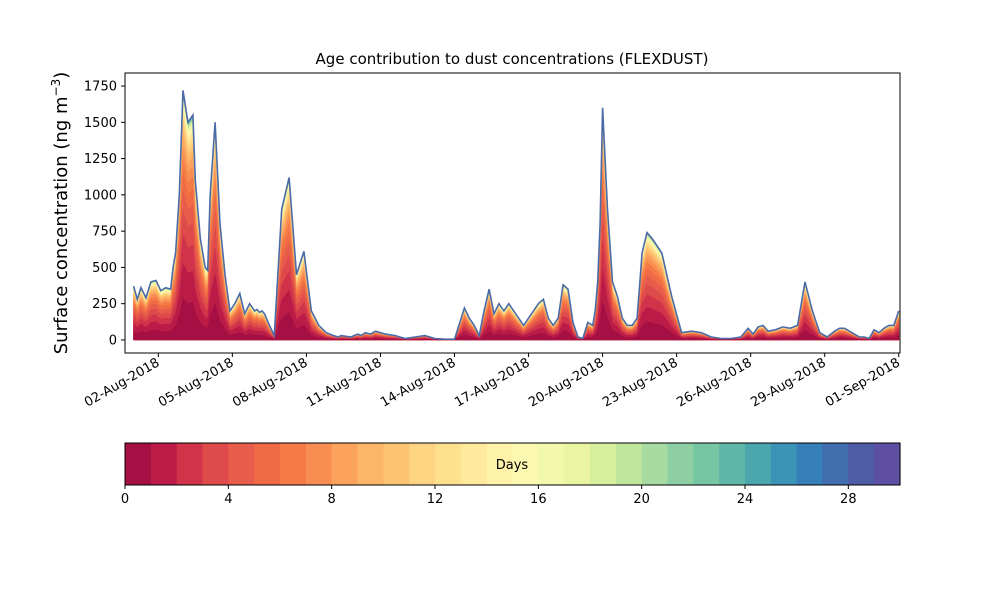 The height and width of the screenshot is (600, 1000). I want to click on y-tick-label: 1500, so click(100, 123).